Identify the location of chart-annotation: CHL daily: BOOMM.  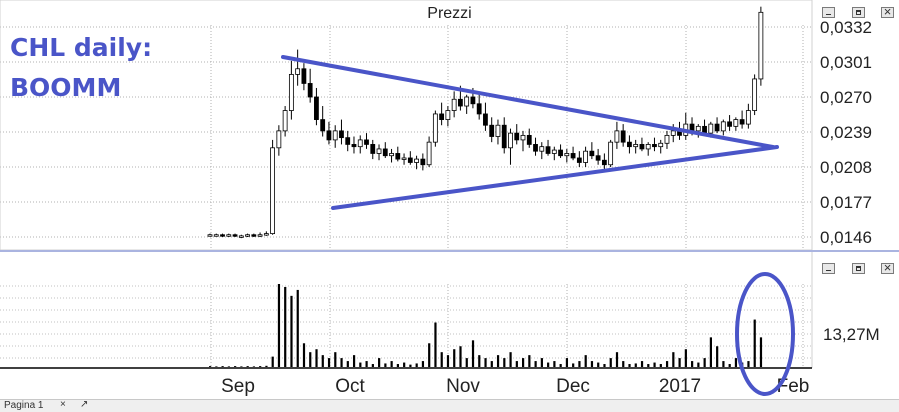
(81, 68).